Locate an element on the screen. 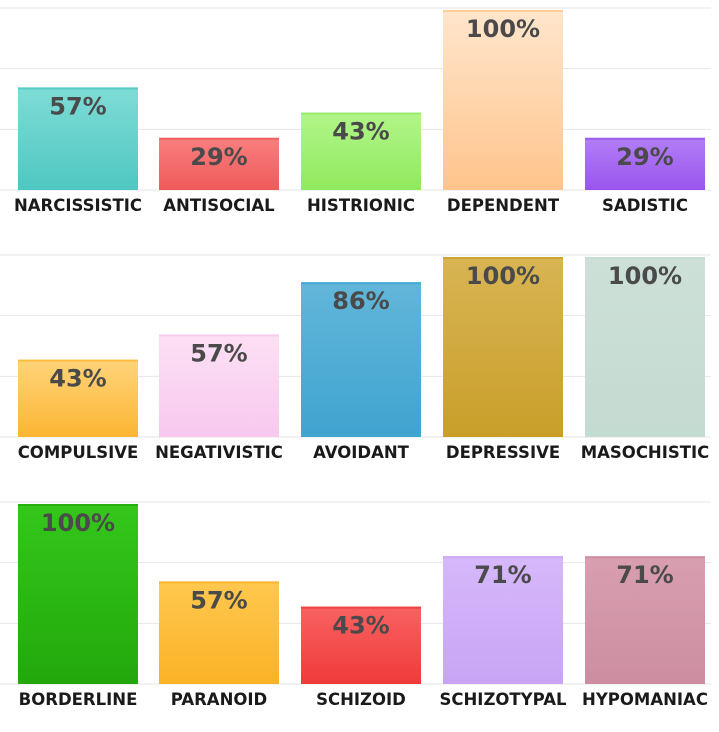 Image resolution: width=719 pixels, height=732 pixels. bar-negativistic is located at coordinates (219, 385).